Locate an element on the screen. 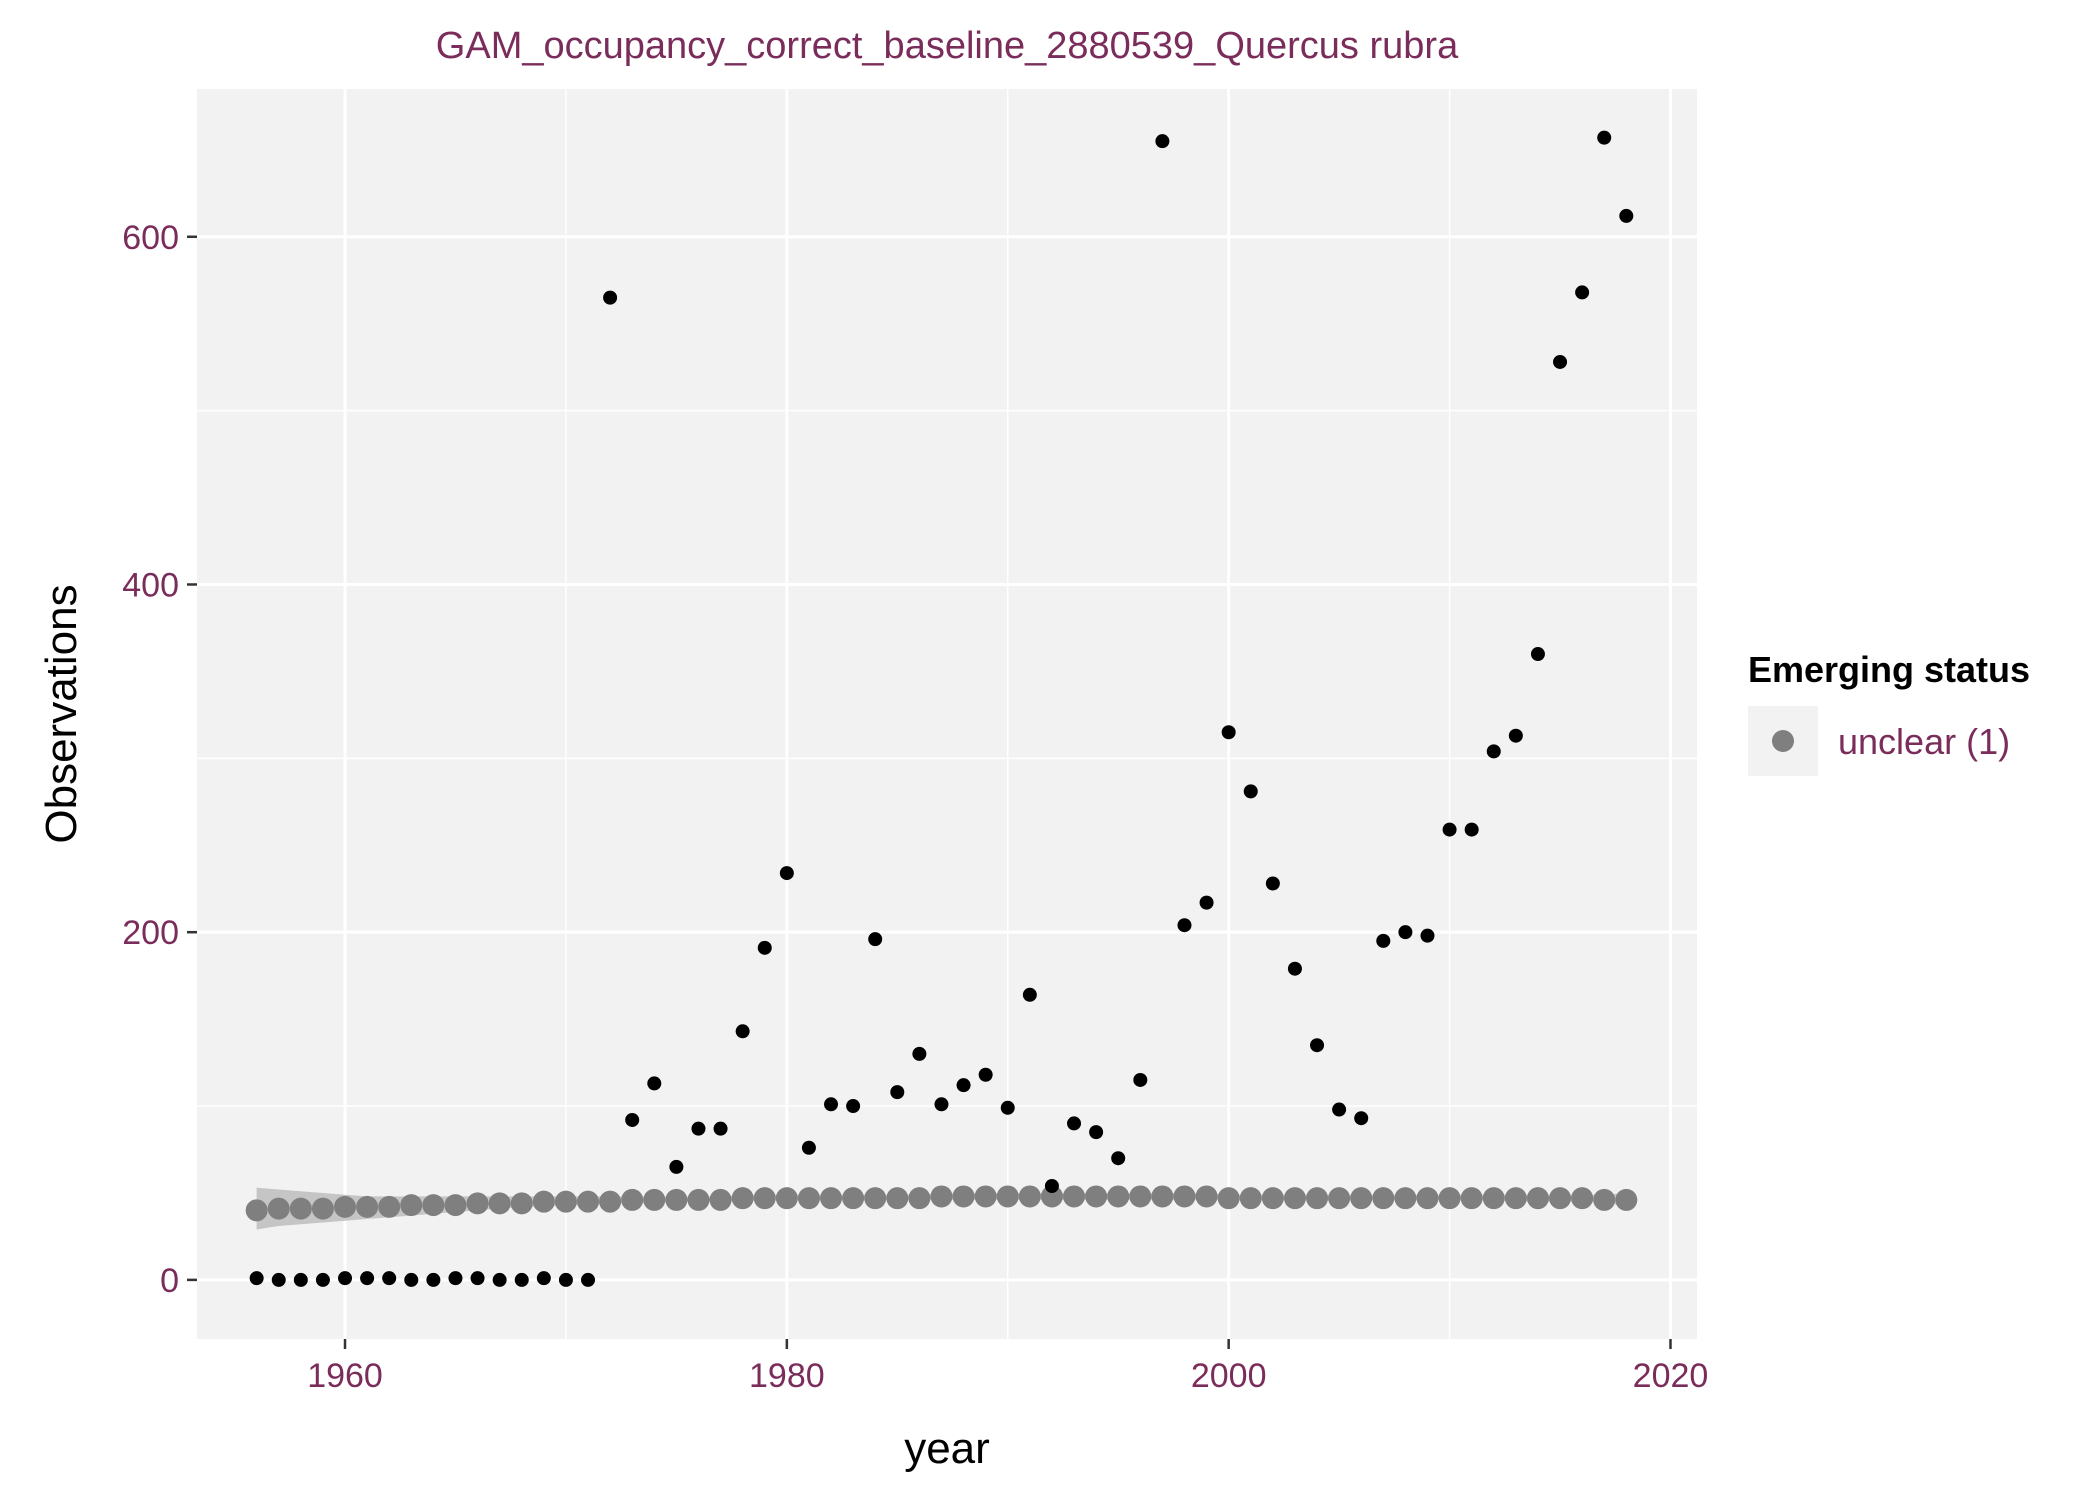  fit-points is located at coordinates (941, 1203).